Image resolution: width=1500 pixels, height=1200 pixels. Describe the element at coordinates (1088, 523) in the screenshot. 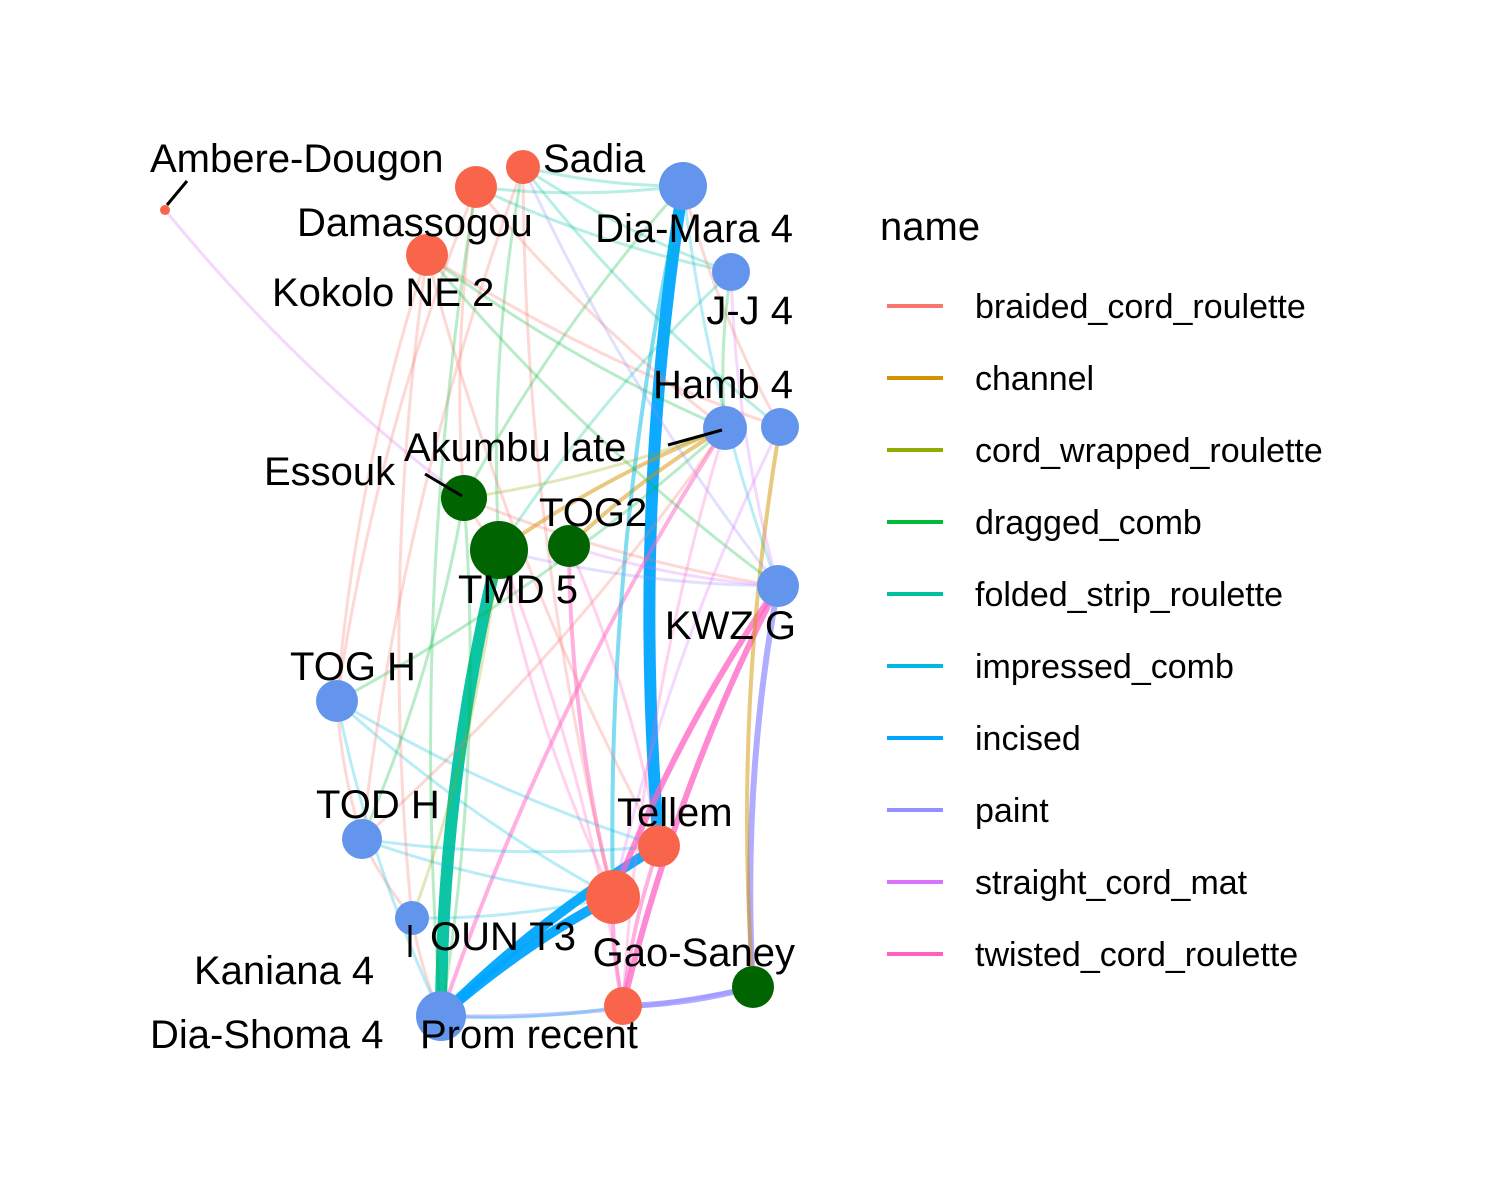

I see `legend-label-dragged_comb: dragged_comb` at that location.